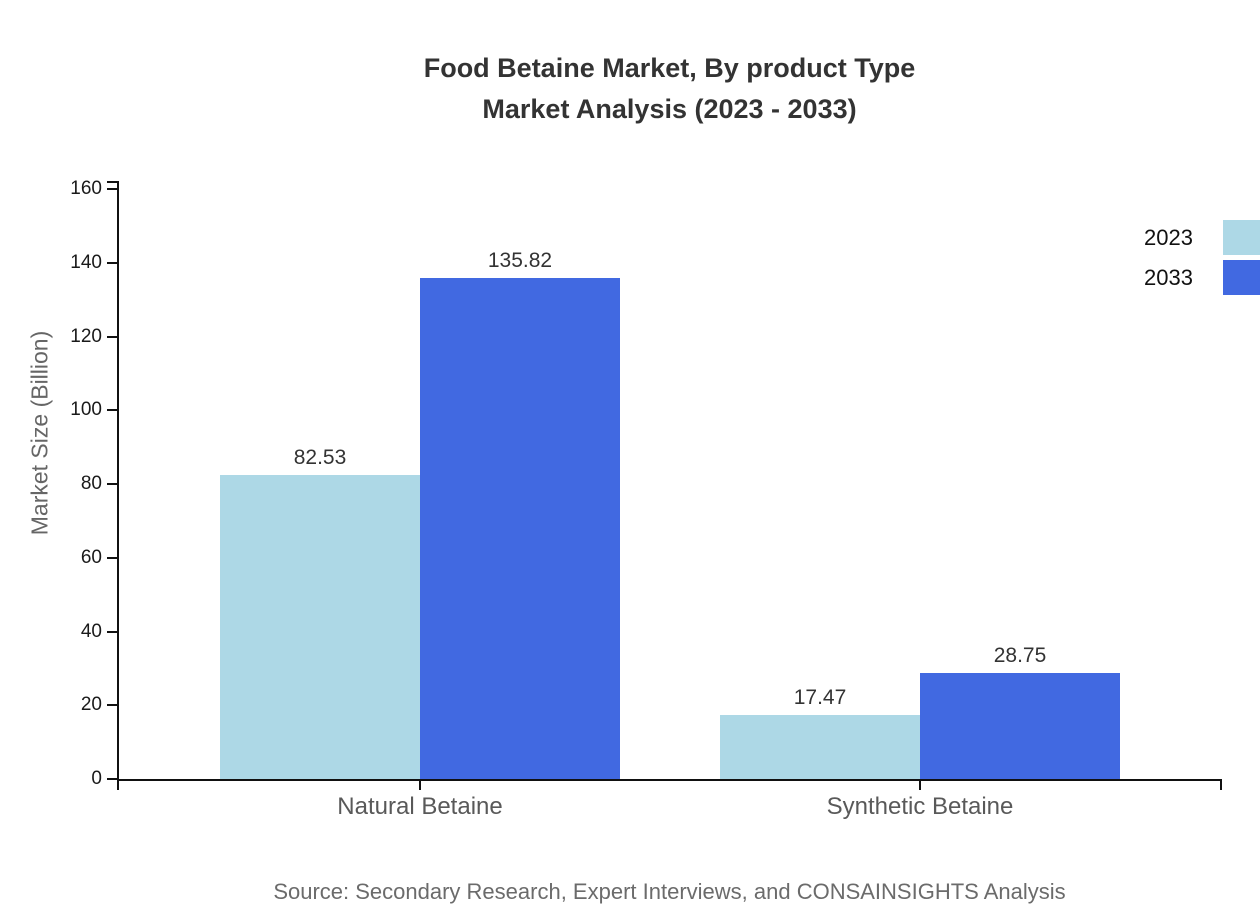 Image resolution: width=1260 pixels, height=920 pixels. I want to click on y-axis-tick-label: 80, so click(91, 483).